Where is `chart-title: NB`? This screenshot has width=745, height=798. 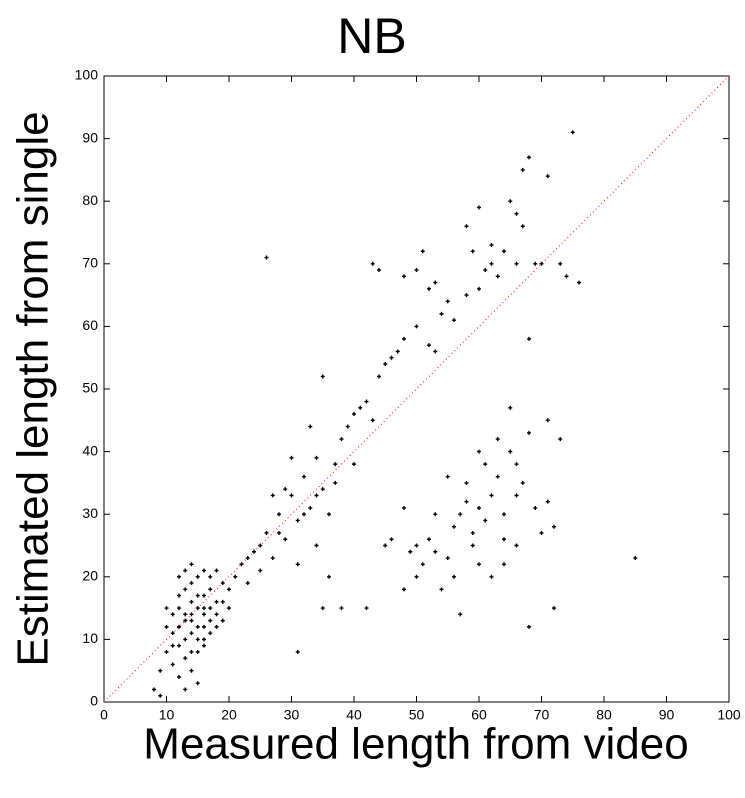
chart-title: NB is located at coordinates (371, 36).